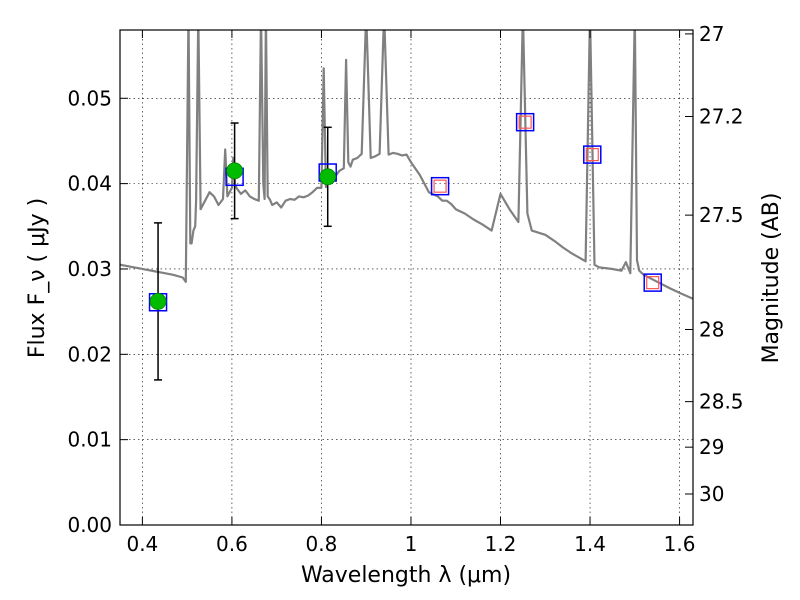  Describe the element at coordinates (711, 329) in the screenshot. I see `mag-tick-label: 28` at that location.